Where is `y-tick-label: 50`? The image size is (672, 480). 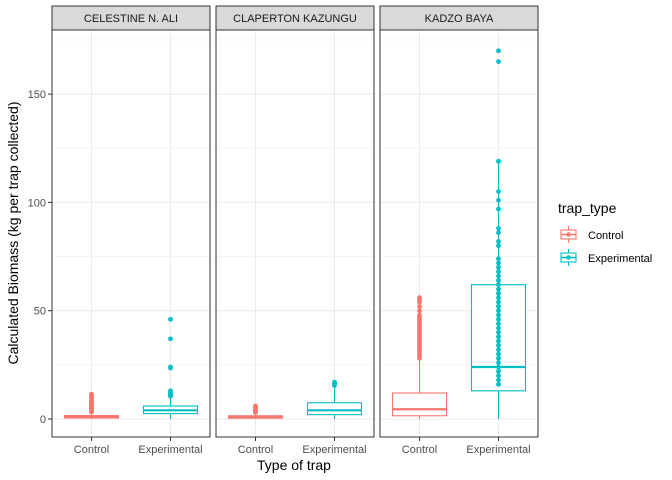 y-tick-label: 50 is located at coordinates (40, 312).